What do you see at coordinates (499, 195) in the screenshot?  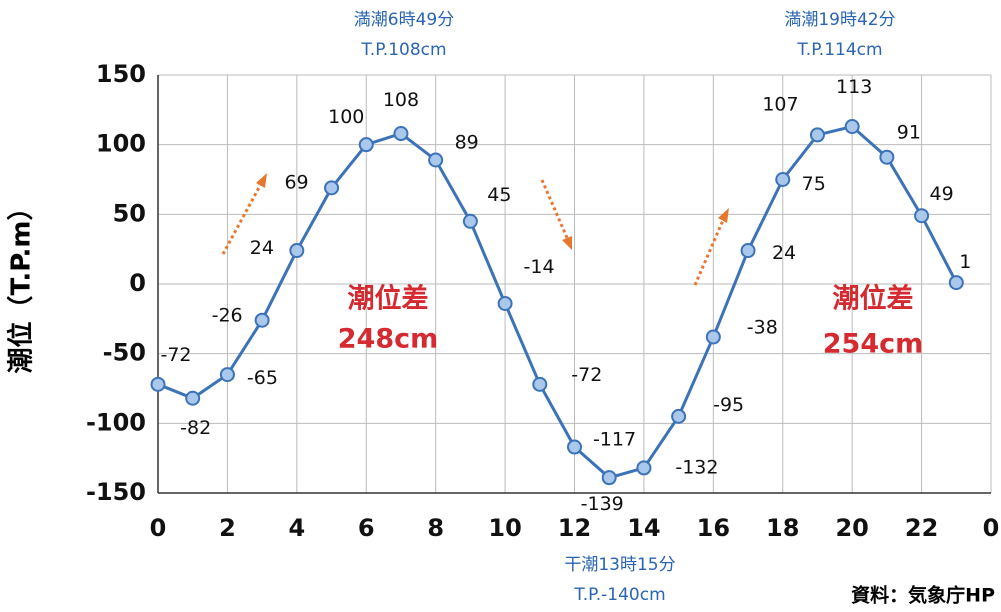 I see `data-label: 45` at bounding box center [499, 195].